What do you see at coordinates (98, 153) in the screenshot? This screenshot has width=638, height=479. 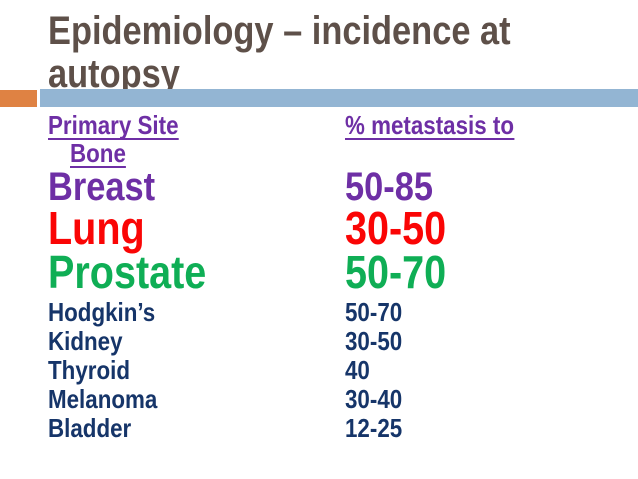 I see `column-header-value-wrap: Bone` at bounding box center [98, 153].